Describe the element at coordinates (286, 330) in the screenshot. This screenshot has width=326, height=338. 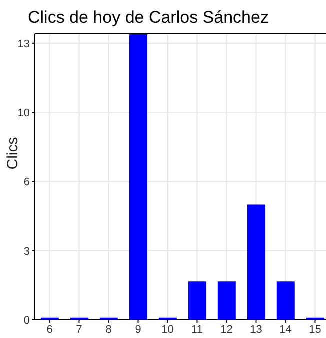
I see `x-tick-label: 14` at that location.